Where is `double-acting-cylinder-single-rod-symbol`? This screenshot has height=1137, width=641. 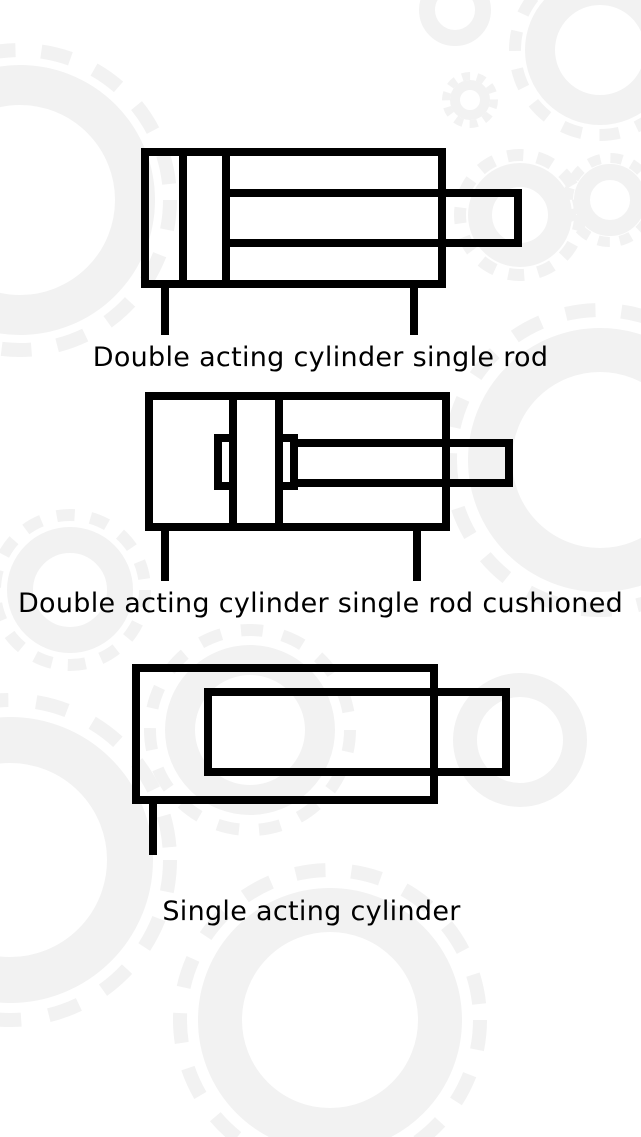 double-acting-cylinder-single-rod-symbol is located at coordinates (331, 241).